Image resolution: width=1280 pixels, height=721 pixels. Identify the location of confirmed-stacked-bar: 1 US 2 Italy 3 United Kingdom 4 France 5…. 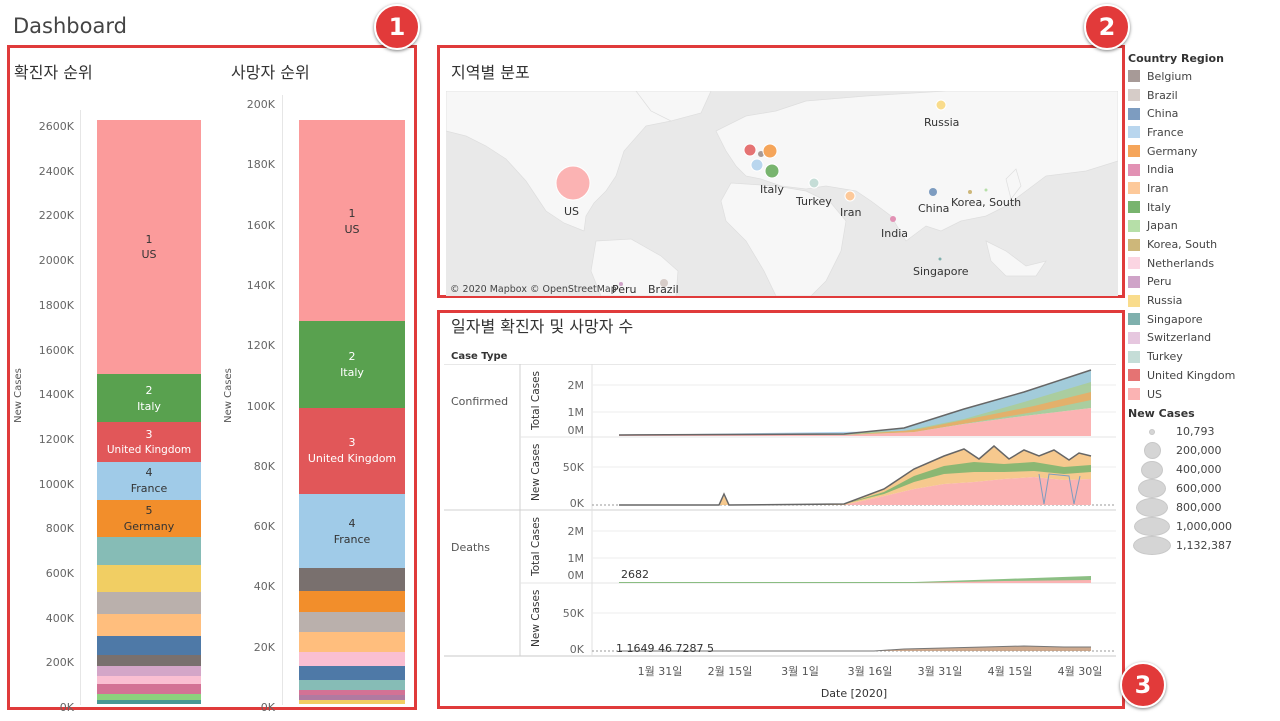
(149, 412).